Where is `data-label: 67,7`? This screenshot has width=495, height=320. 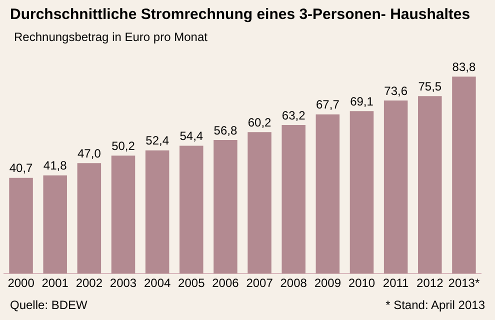
data-label: 67,7 is located at coordinates (328, 105).